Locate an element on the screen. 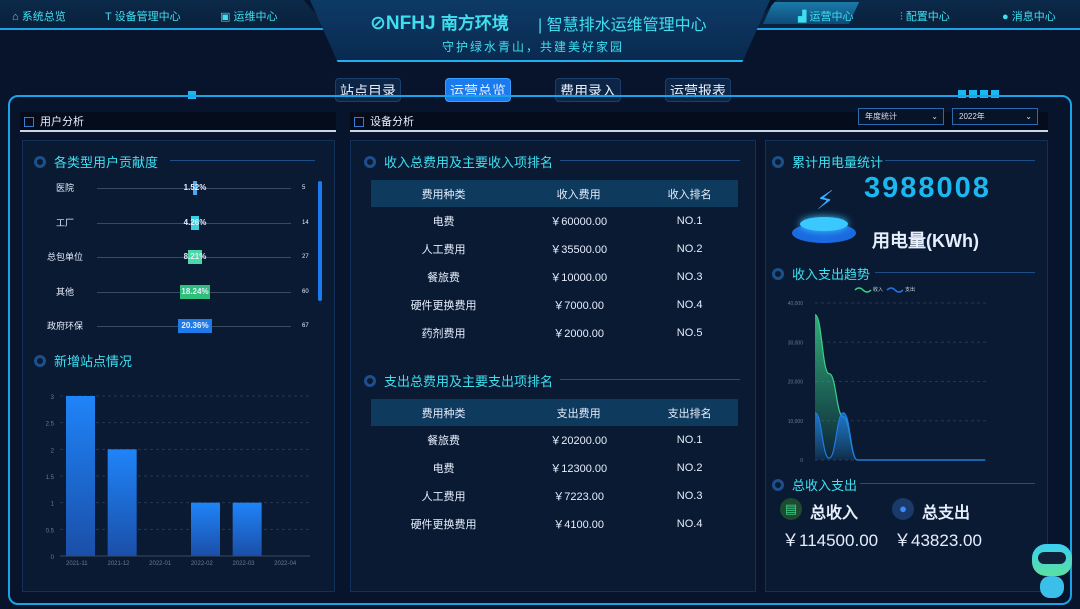 This screenshot has height=609, width=1080. nav-system-overview: ⌂ 系统总览 is located at coordinates (39, 17).